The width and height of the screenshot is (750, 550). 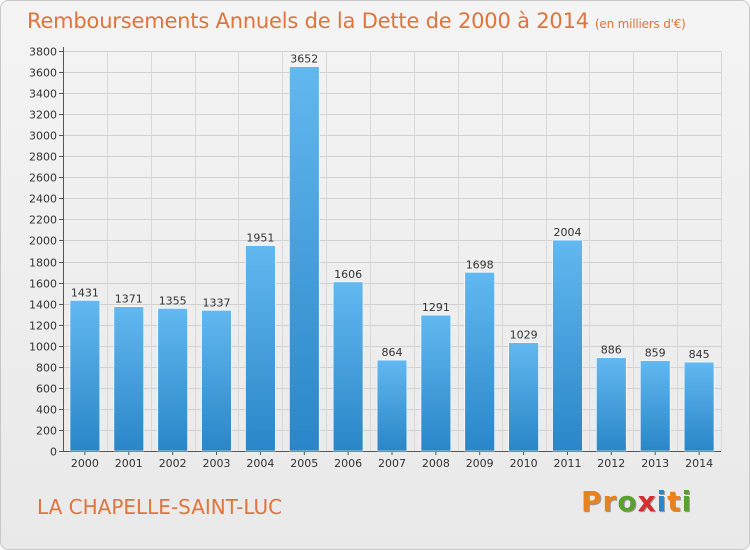 What do you see at coordinates (611, 463) in the screenshot?
I see `x-tick-label: 2012` at bounding box center [611, 463].